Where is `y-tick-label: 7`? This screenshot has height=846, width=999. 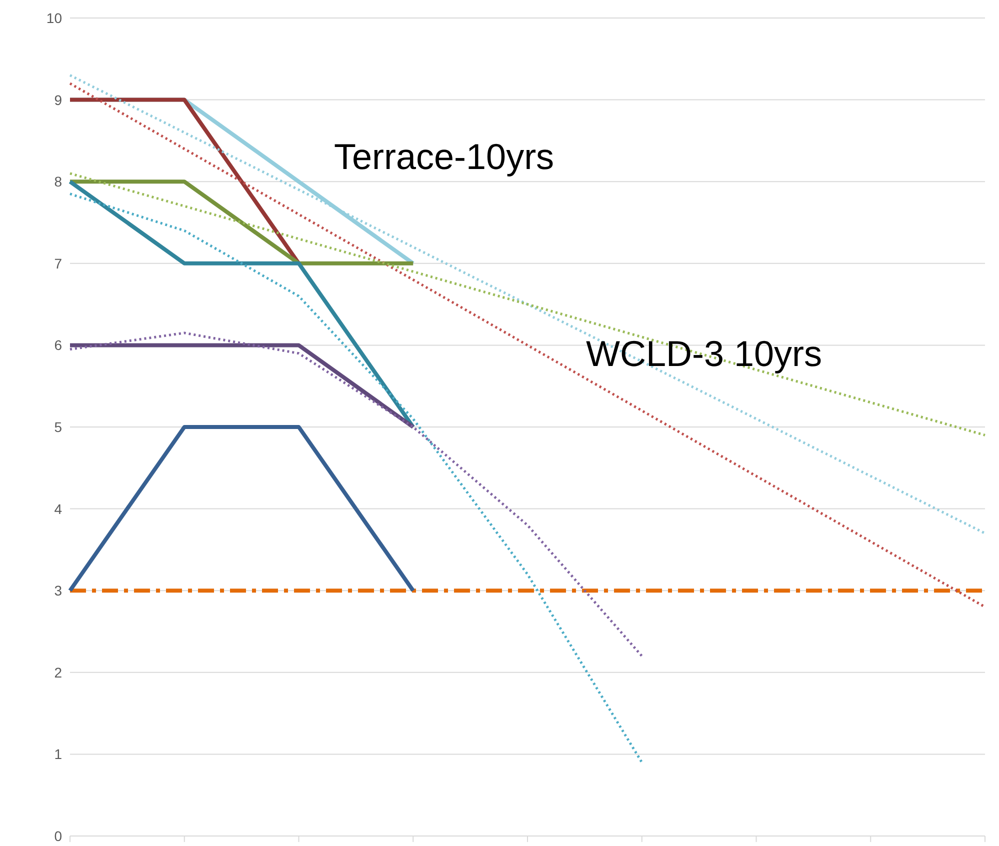
y-tick-label: 7 is located at coordinates (58, 263).